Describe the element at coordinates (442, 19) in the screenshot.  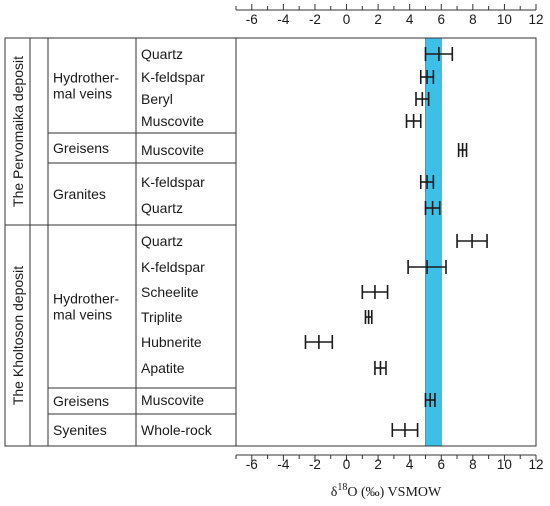
I see `tick-label-top: 6` at that location.